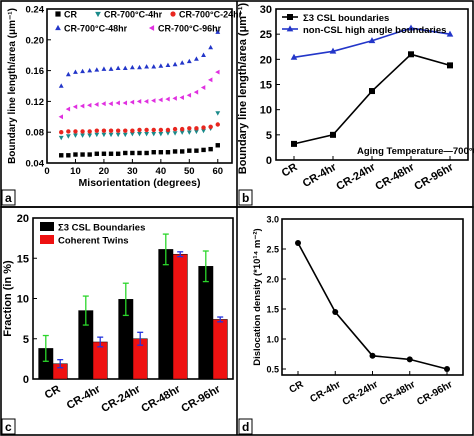 This screenshot has height=436, width=474. Describe the element at coordinates (372, 99) in the screenshot. I see `series-line` at that location.